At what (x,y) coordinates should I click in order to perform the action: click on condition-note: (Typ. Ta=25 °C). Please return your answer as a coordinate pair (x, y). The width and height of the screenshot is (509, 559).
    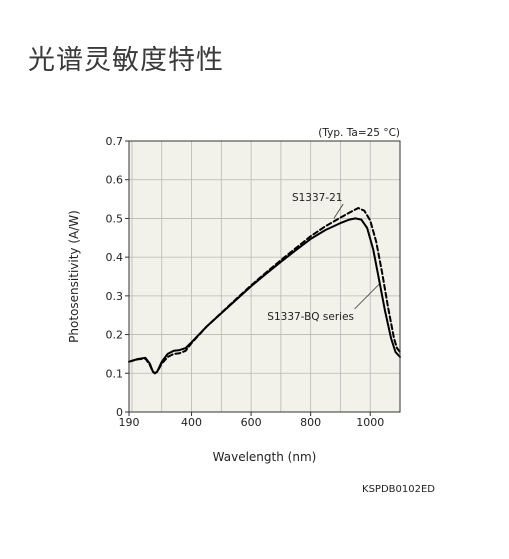
    Looking at the image, I should click on (359, 133).